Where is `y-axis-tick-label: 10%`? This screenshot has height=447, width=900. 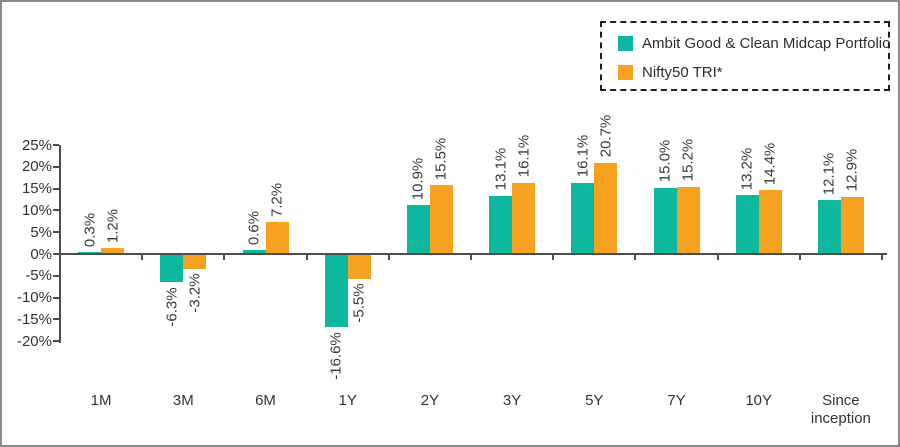 y-axis-tick-label: 10% is located at coordinates (36, 210).